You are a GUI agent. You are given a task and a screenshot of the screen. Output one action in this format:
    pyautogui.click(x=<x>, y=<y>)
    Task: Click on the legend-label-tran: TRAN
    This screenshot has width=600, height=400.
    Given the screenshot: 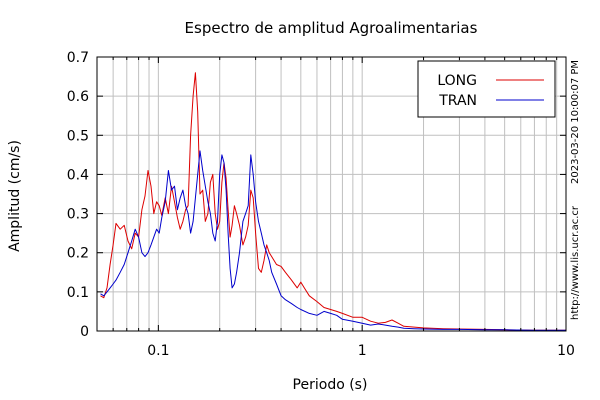 What is the action you would take?
    pyautogui.click(x=457, y=101)
    